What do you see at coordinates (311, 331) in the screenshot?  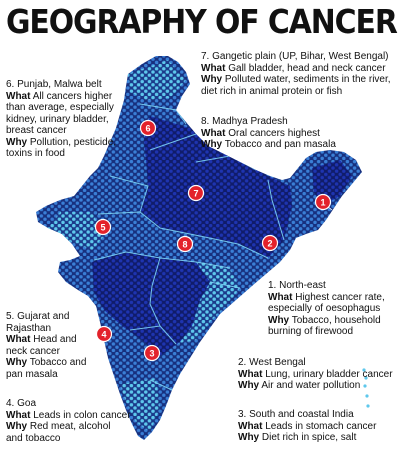 I see `note-1-why-cont: burning of firewood` at bounding box center [311, 331].